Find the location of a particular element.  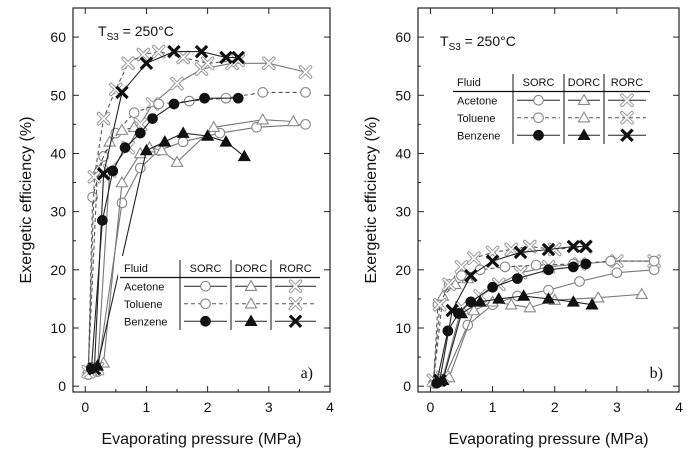

legend-fluid-toluene: Toluene is located at coordinates (476, 119).